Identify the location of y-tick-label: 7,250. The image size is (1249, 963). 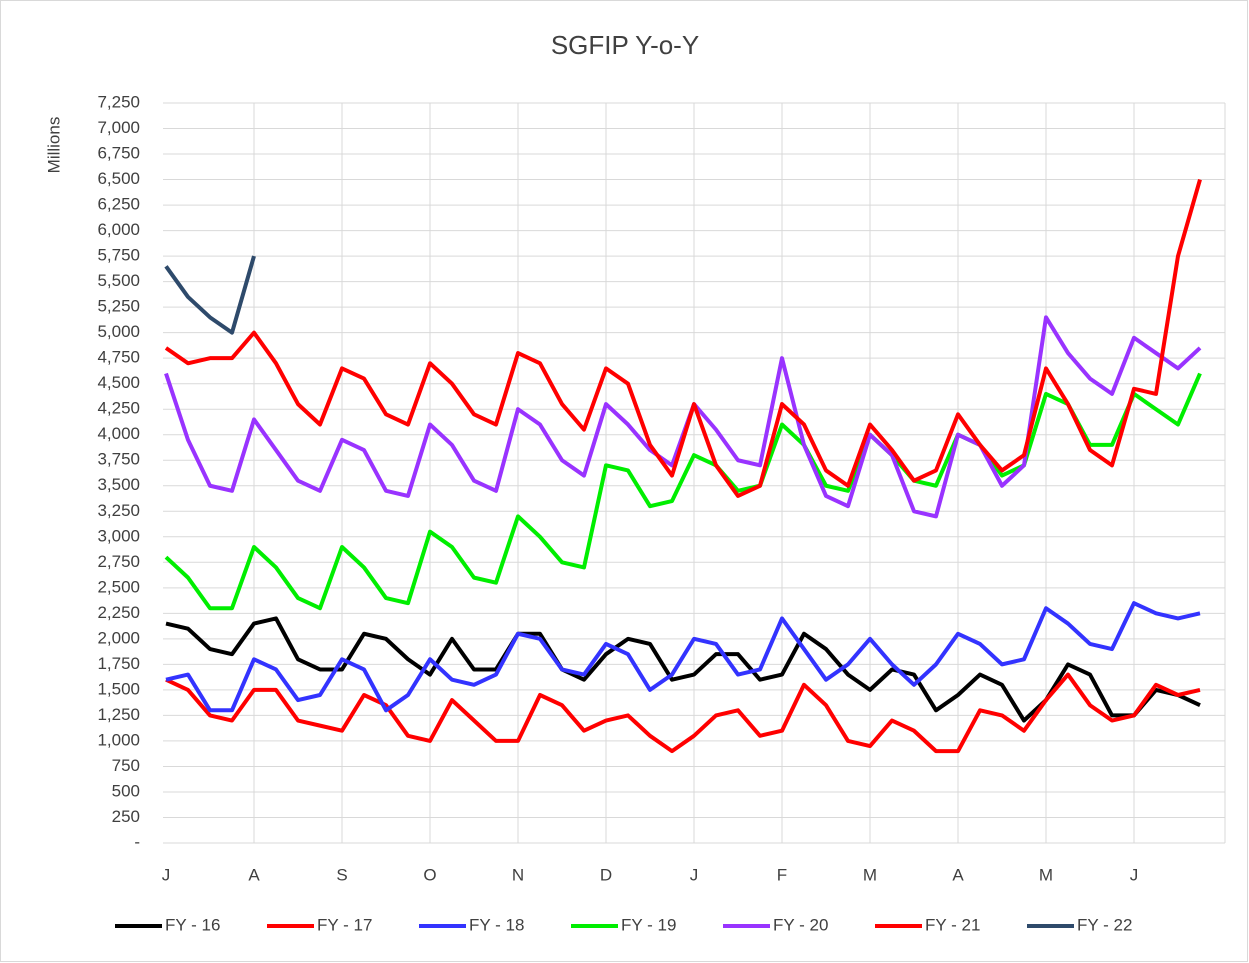
(118, 101).